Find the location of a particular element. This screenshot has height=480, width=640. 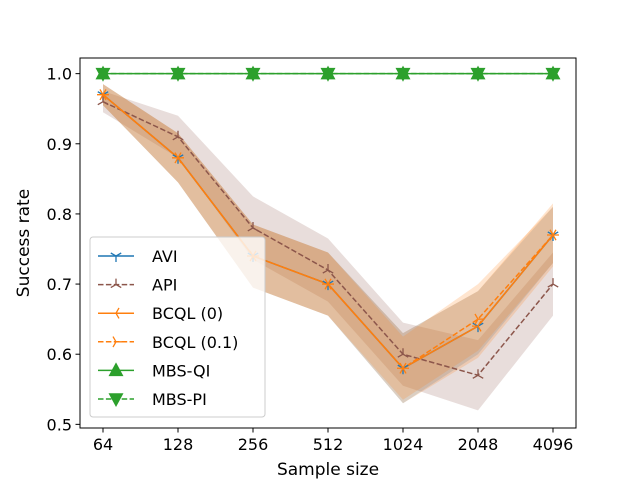

legend-item-api: API is located at coordinates (137, 285).